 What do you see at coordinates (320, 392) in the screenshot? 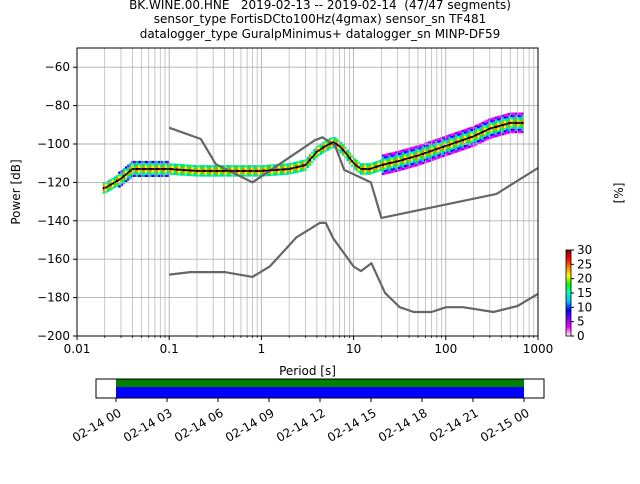
I see `coverage-data-bar` at bounding box center [320, 392].